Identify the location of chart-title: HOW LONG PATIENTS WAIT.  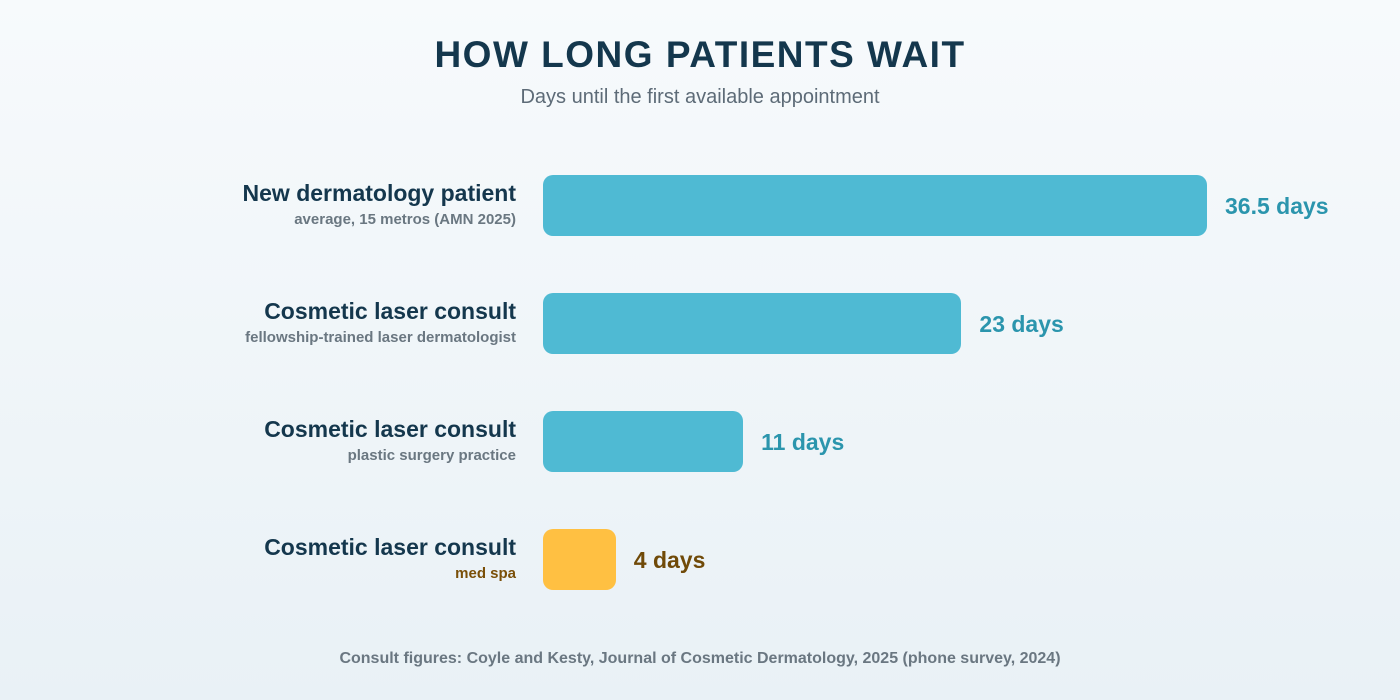
(700, 54).